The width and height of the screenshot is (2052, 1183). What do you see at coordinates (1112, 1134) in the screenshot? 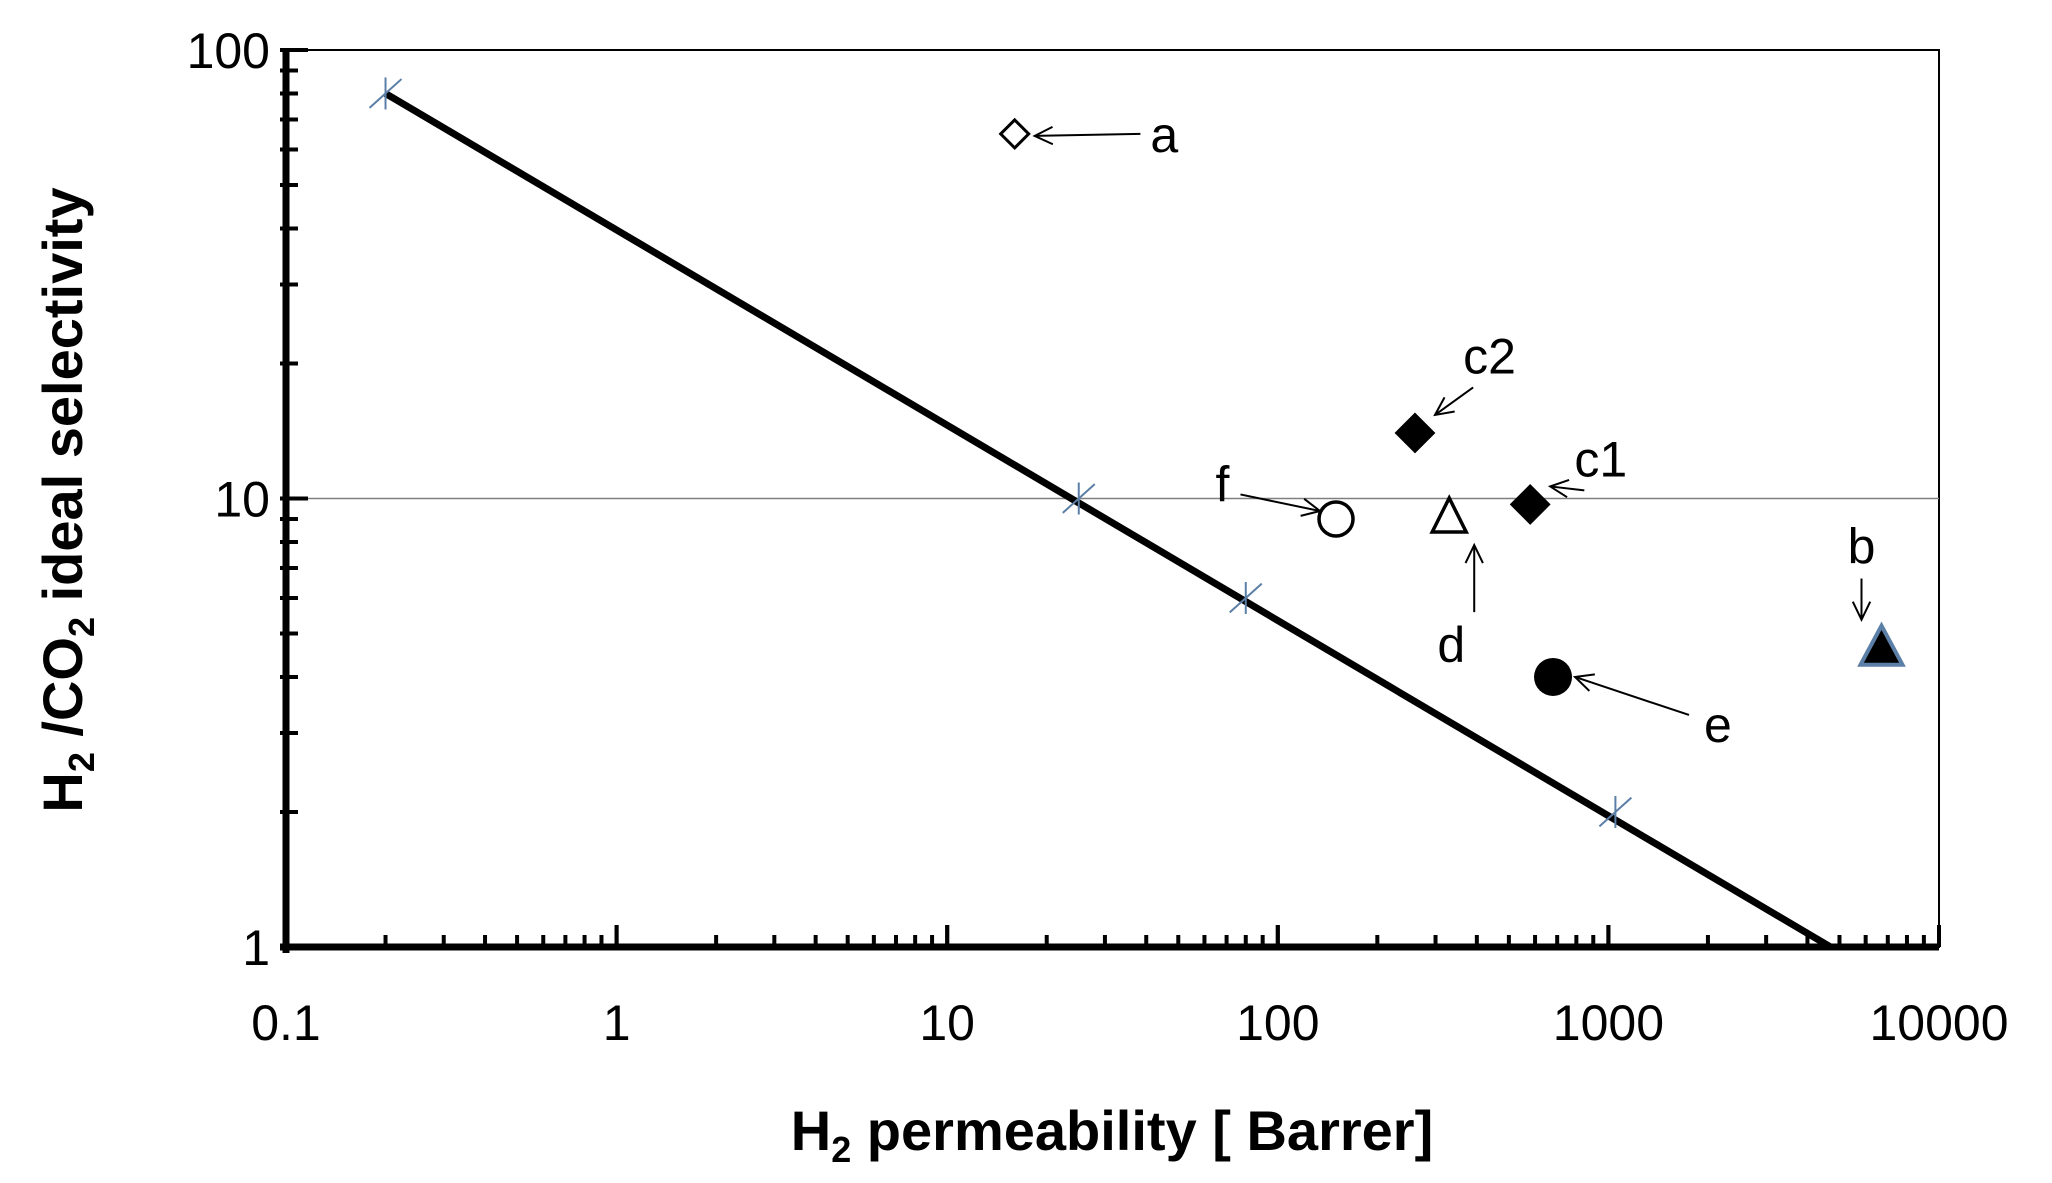
I see `x-axis-title: H2 permeability [ Barrer]` at bounding box center [1112, 1134].